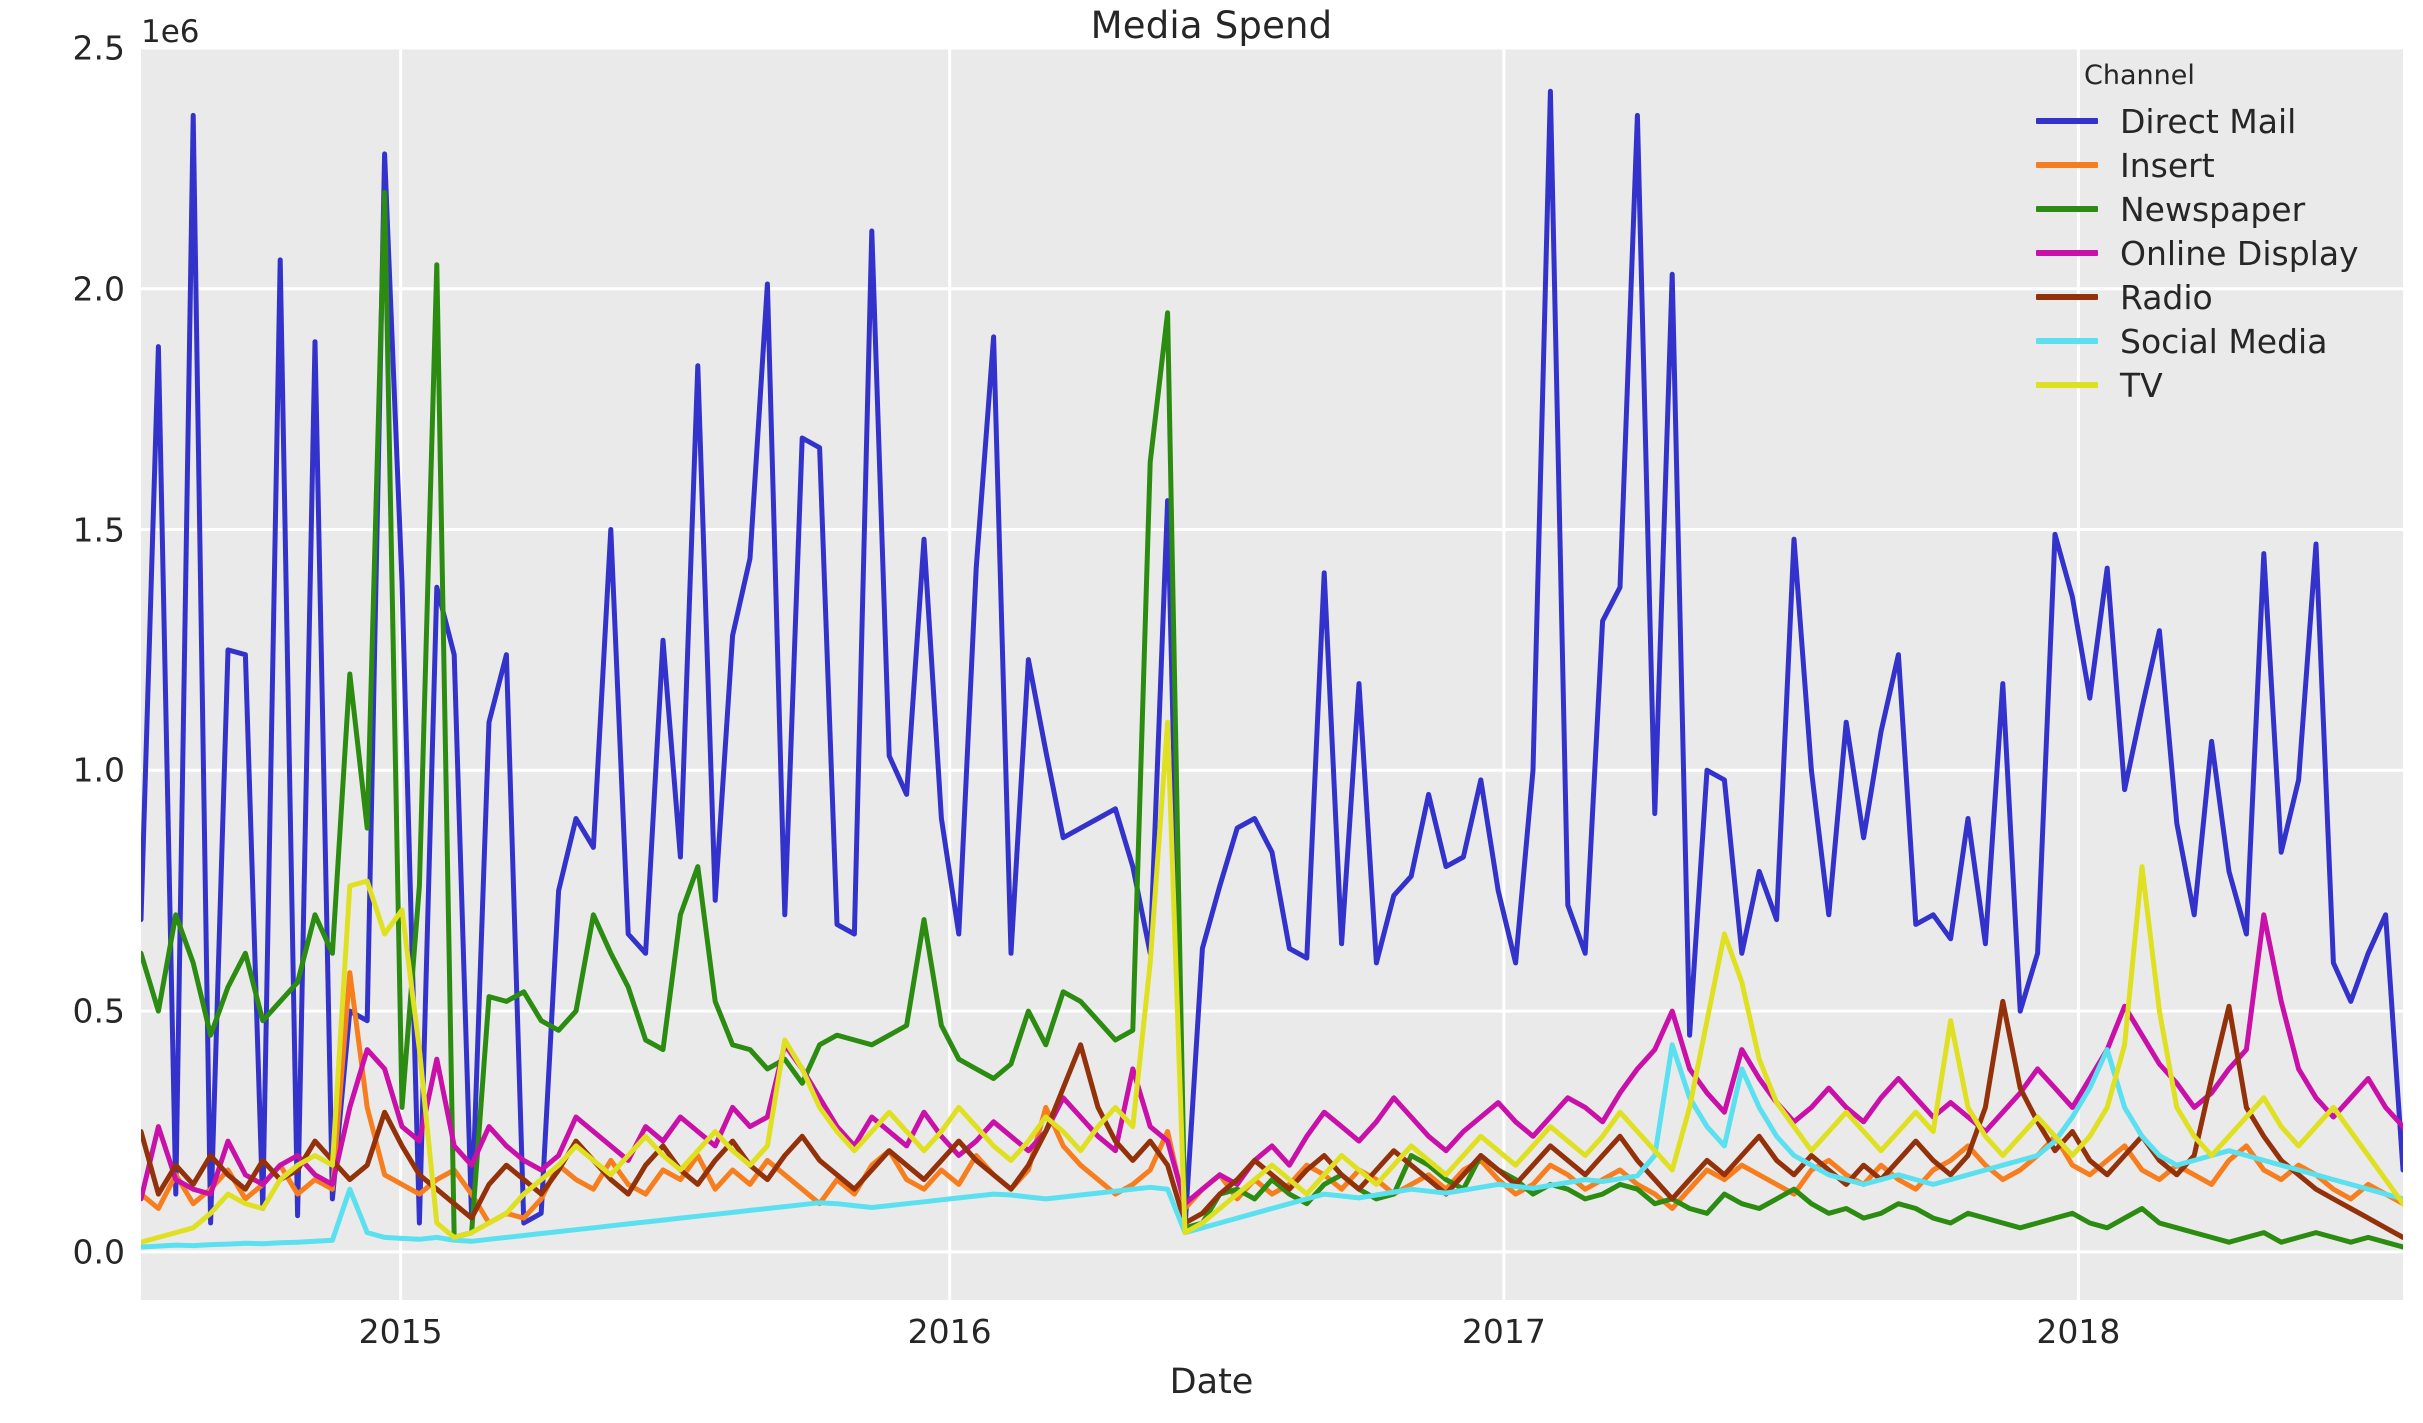  What do you see at coordinates (2226, 385) in the screenshot?
I see `legend-item-tv: TV` at bounding box center [2226, 385].